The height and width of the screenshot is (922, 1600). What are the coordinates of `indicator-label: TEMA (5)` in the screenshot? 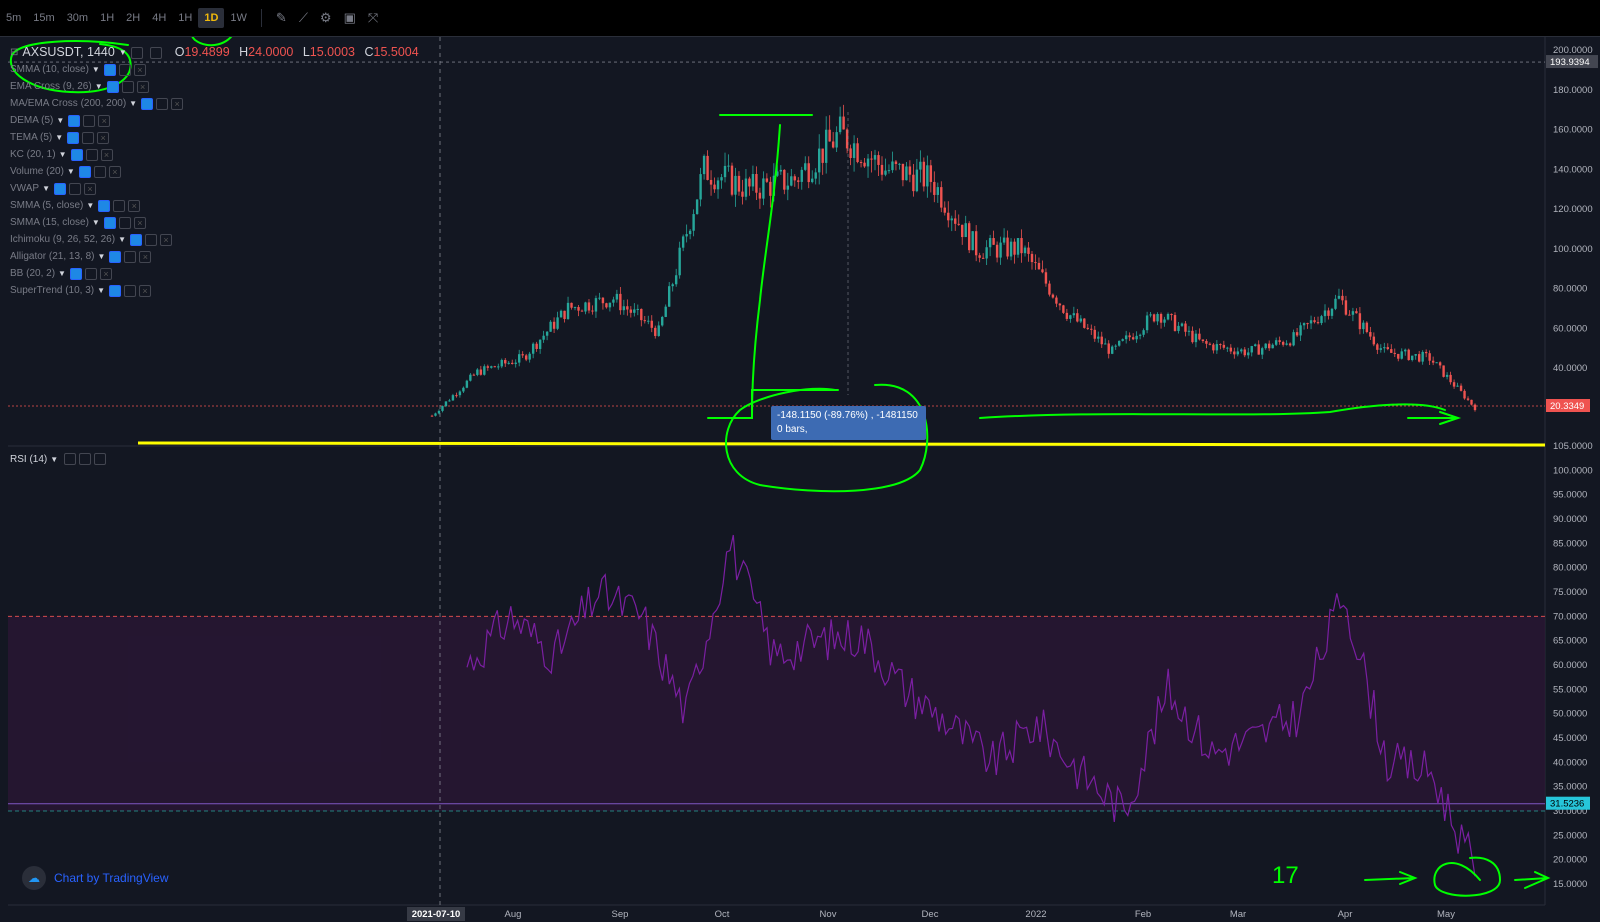 It's located at (31, 137).